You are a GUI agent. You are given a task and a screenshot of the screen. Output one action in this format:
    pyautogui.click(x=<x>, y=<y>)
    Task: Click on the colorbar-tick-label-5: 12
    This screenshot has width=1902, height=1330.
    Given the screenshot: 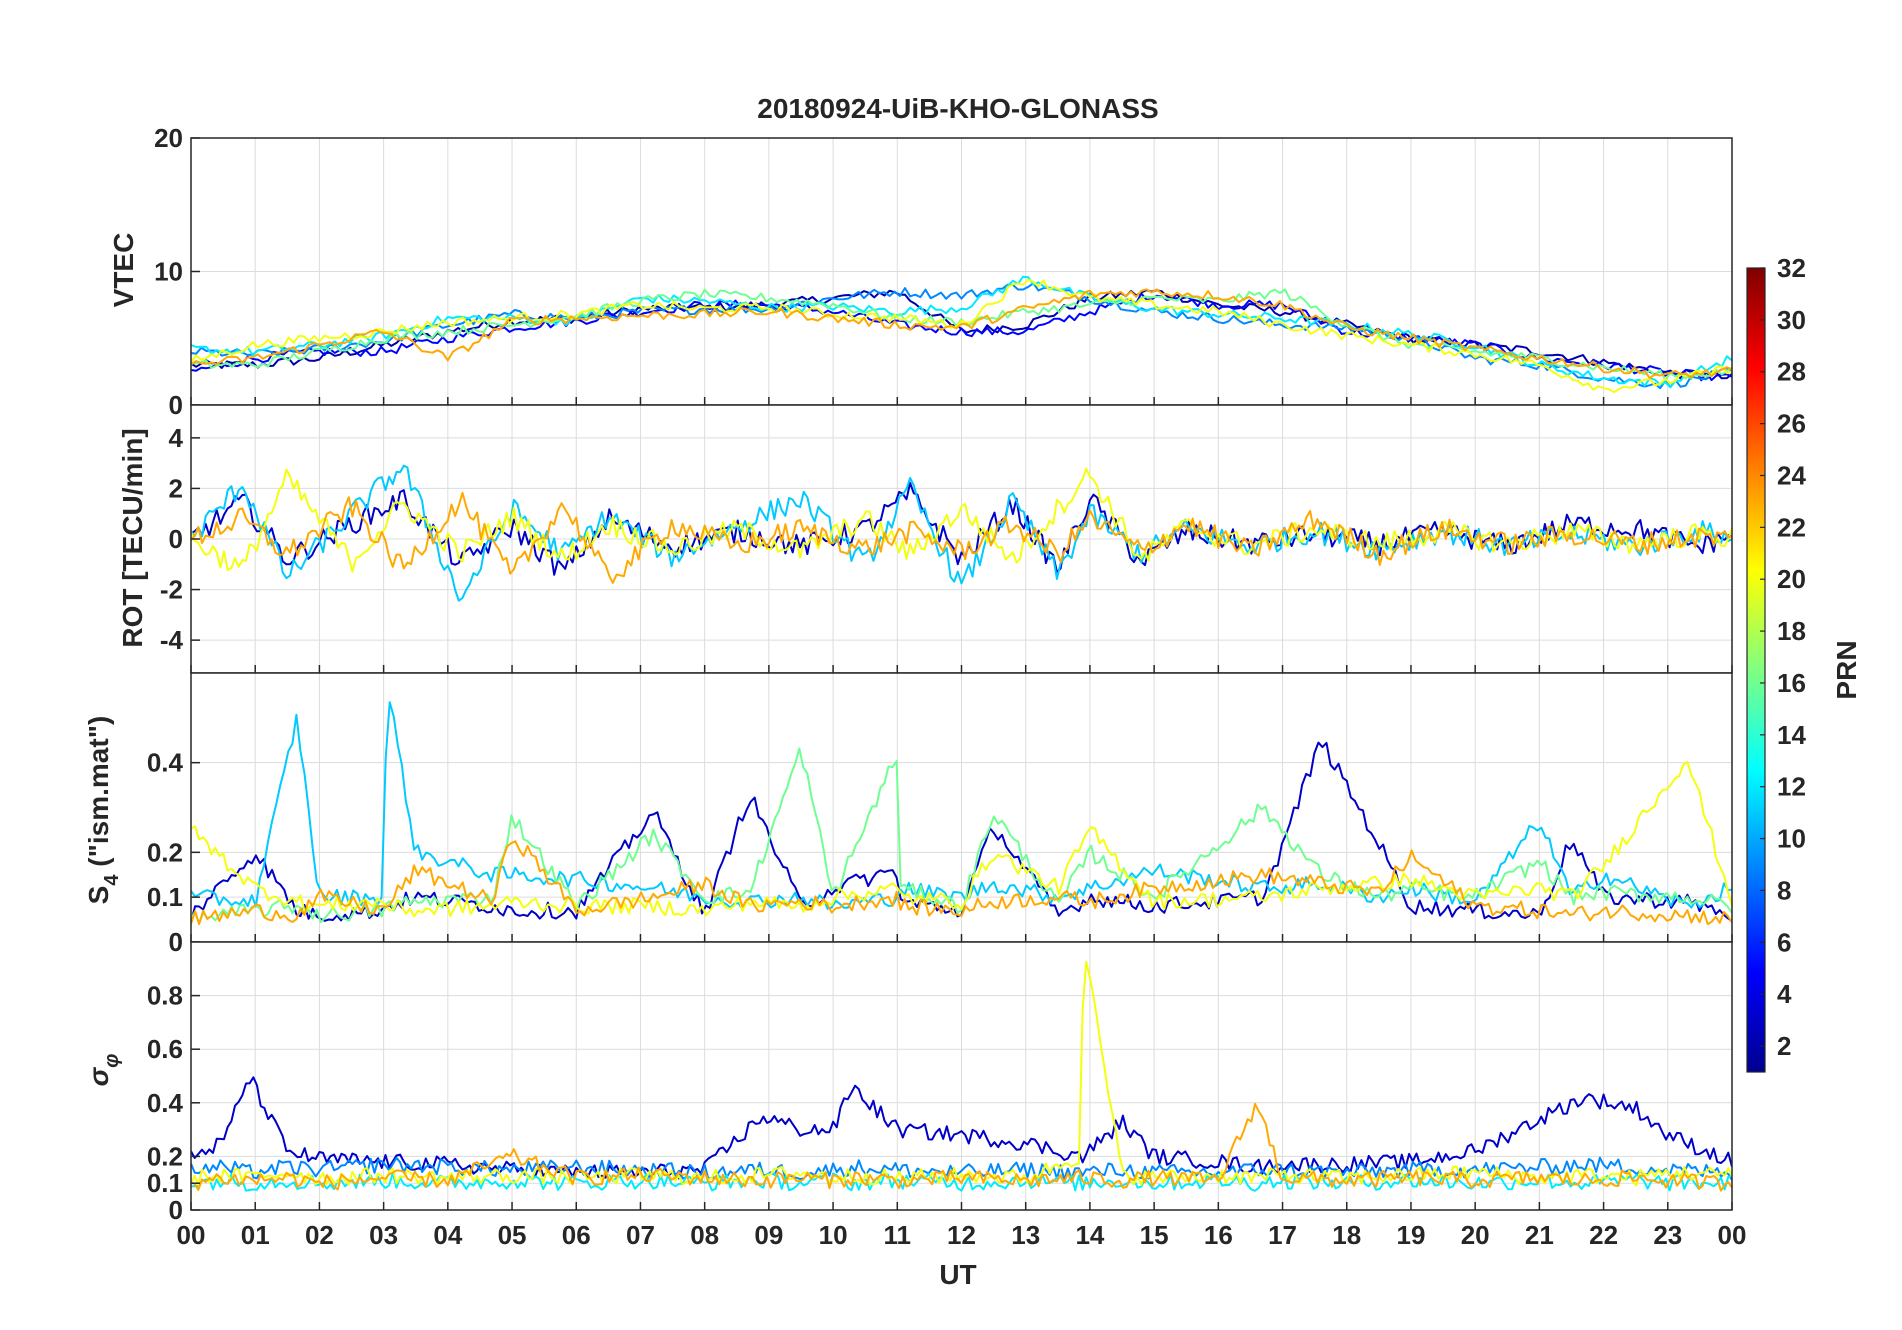 What is the action you would take?
    pyautogui.click(x=1791, y=787)
    